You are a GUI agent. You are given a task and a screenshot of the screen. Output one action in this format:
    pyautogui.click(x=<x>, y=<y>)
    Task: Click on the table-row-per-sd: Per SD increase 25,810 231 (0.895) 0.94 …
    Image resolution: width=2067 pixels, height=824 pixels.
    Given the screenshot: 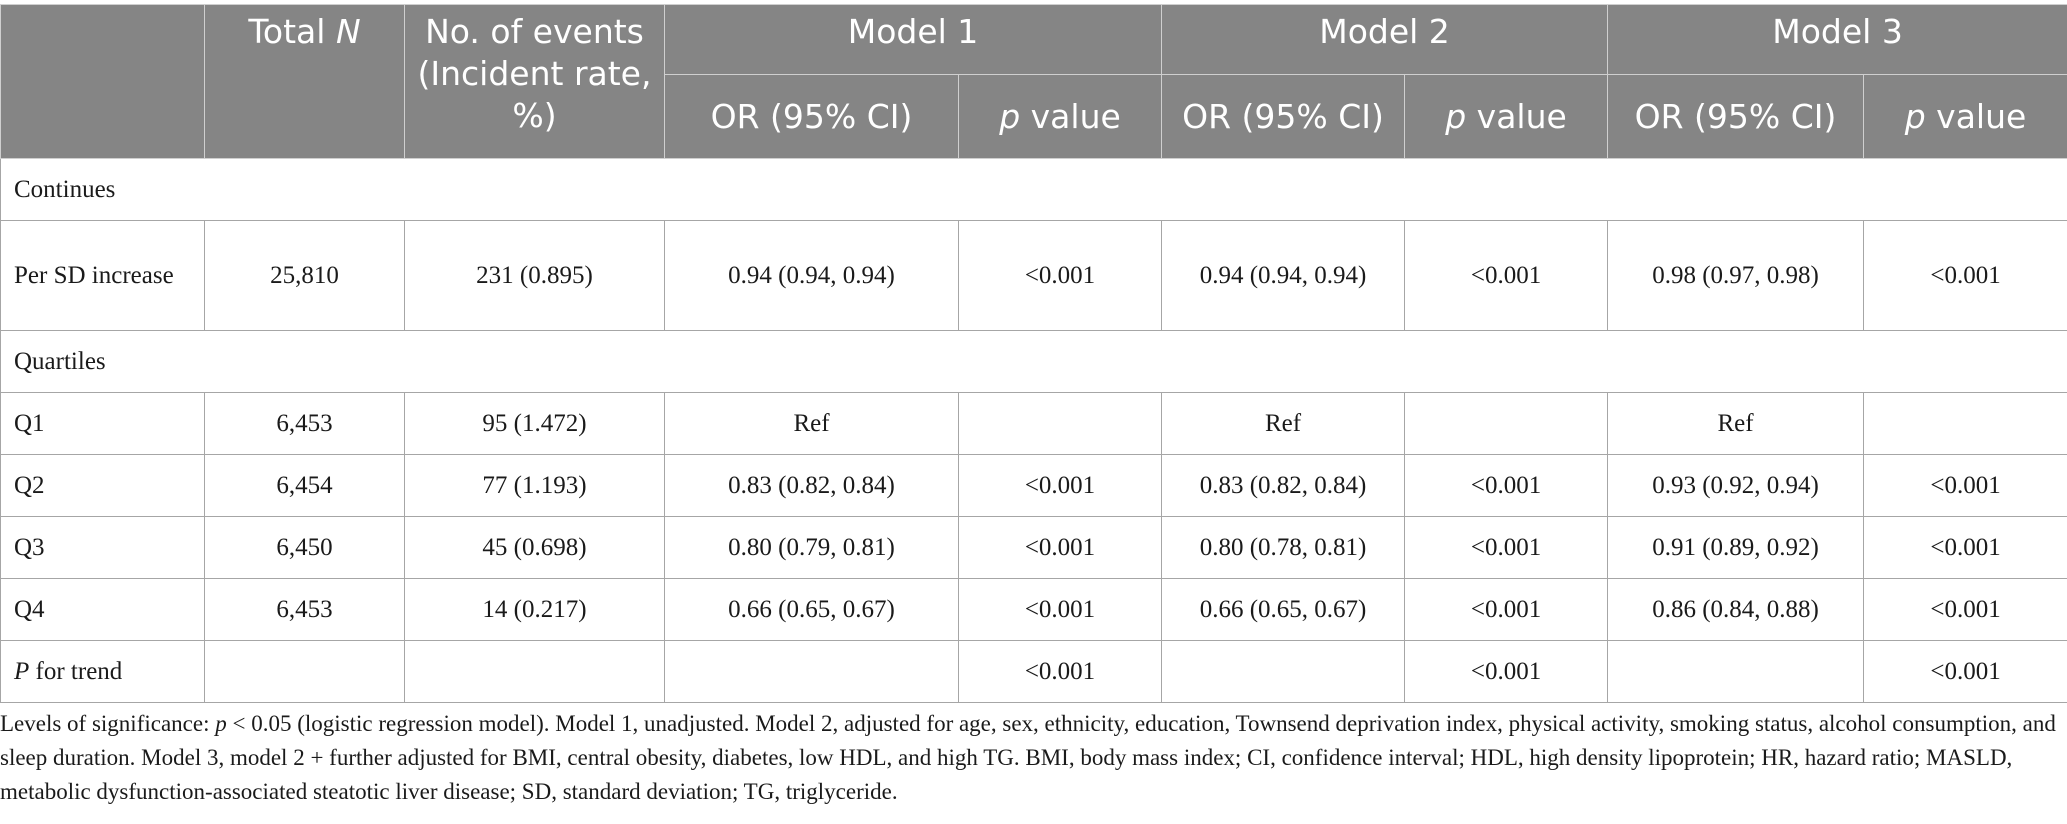 What is the action you would take?
    pyautogui.click(x=1033, y=275)
    